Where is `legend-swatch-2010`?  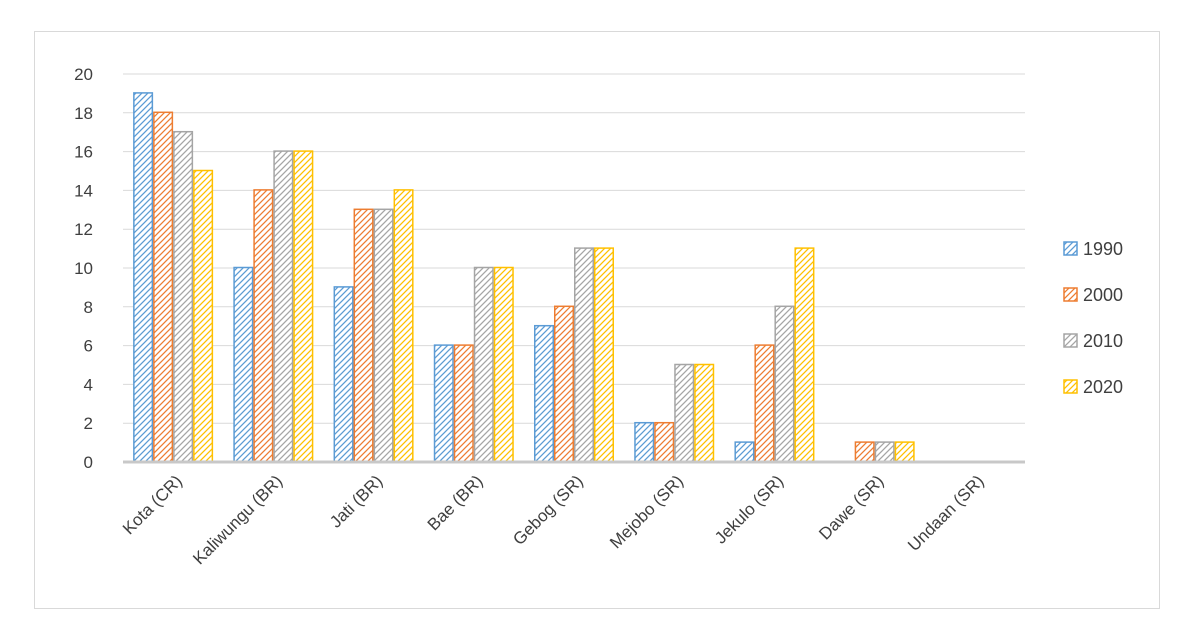
legend-swatch-2010 is located at coordinates (1070, 340).